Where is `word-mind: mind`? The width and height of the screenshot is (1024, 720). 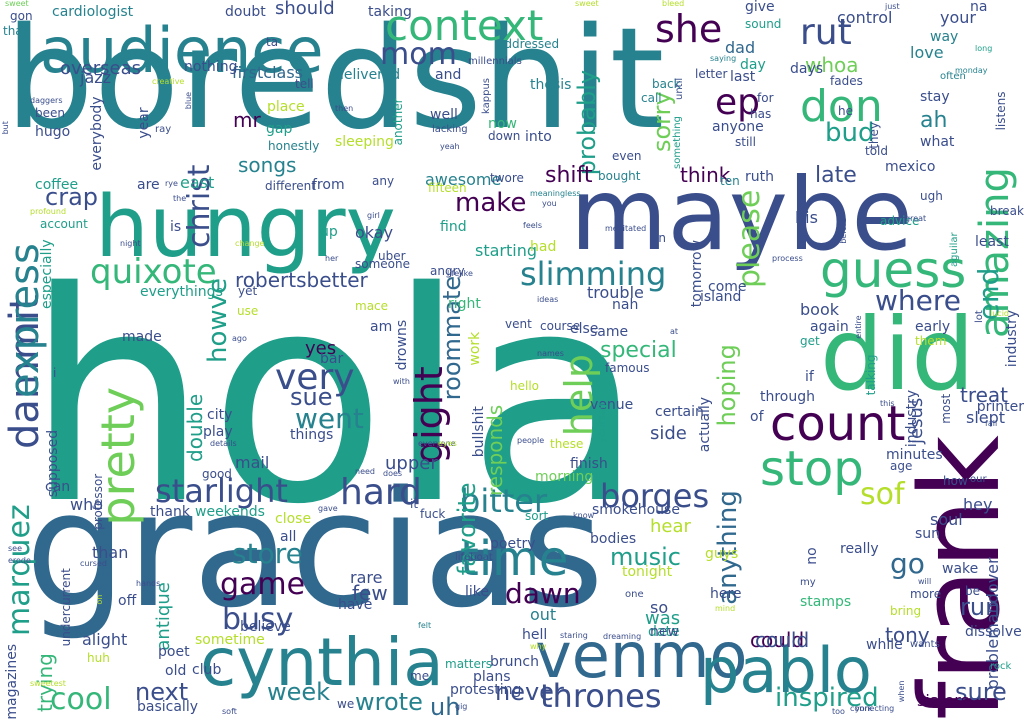
word-mind: mind is located at coordinates (725, 608).